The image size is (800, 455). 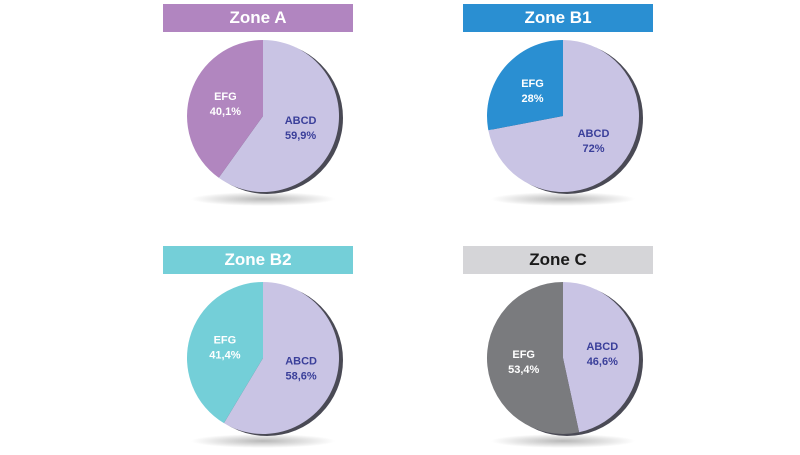 What do you see at coordinates (523, 370) in the screenshot?
I see `pie-value-efg: 53,4%` at bounding box center [523, 370].